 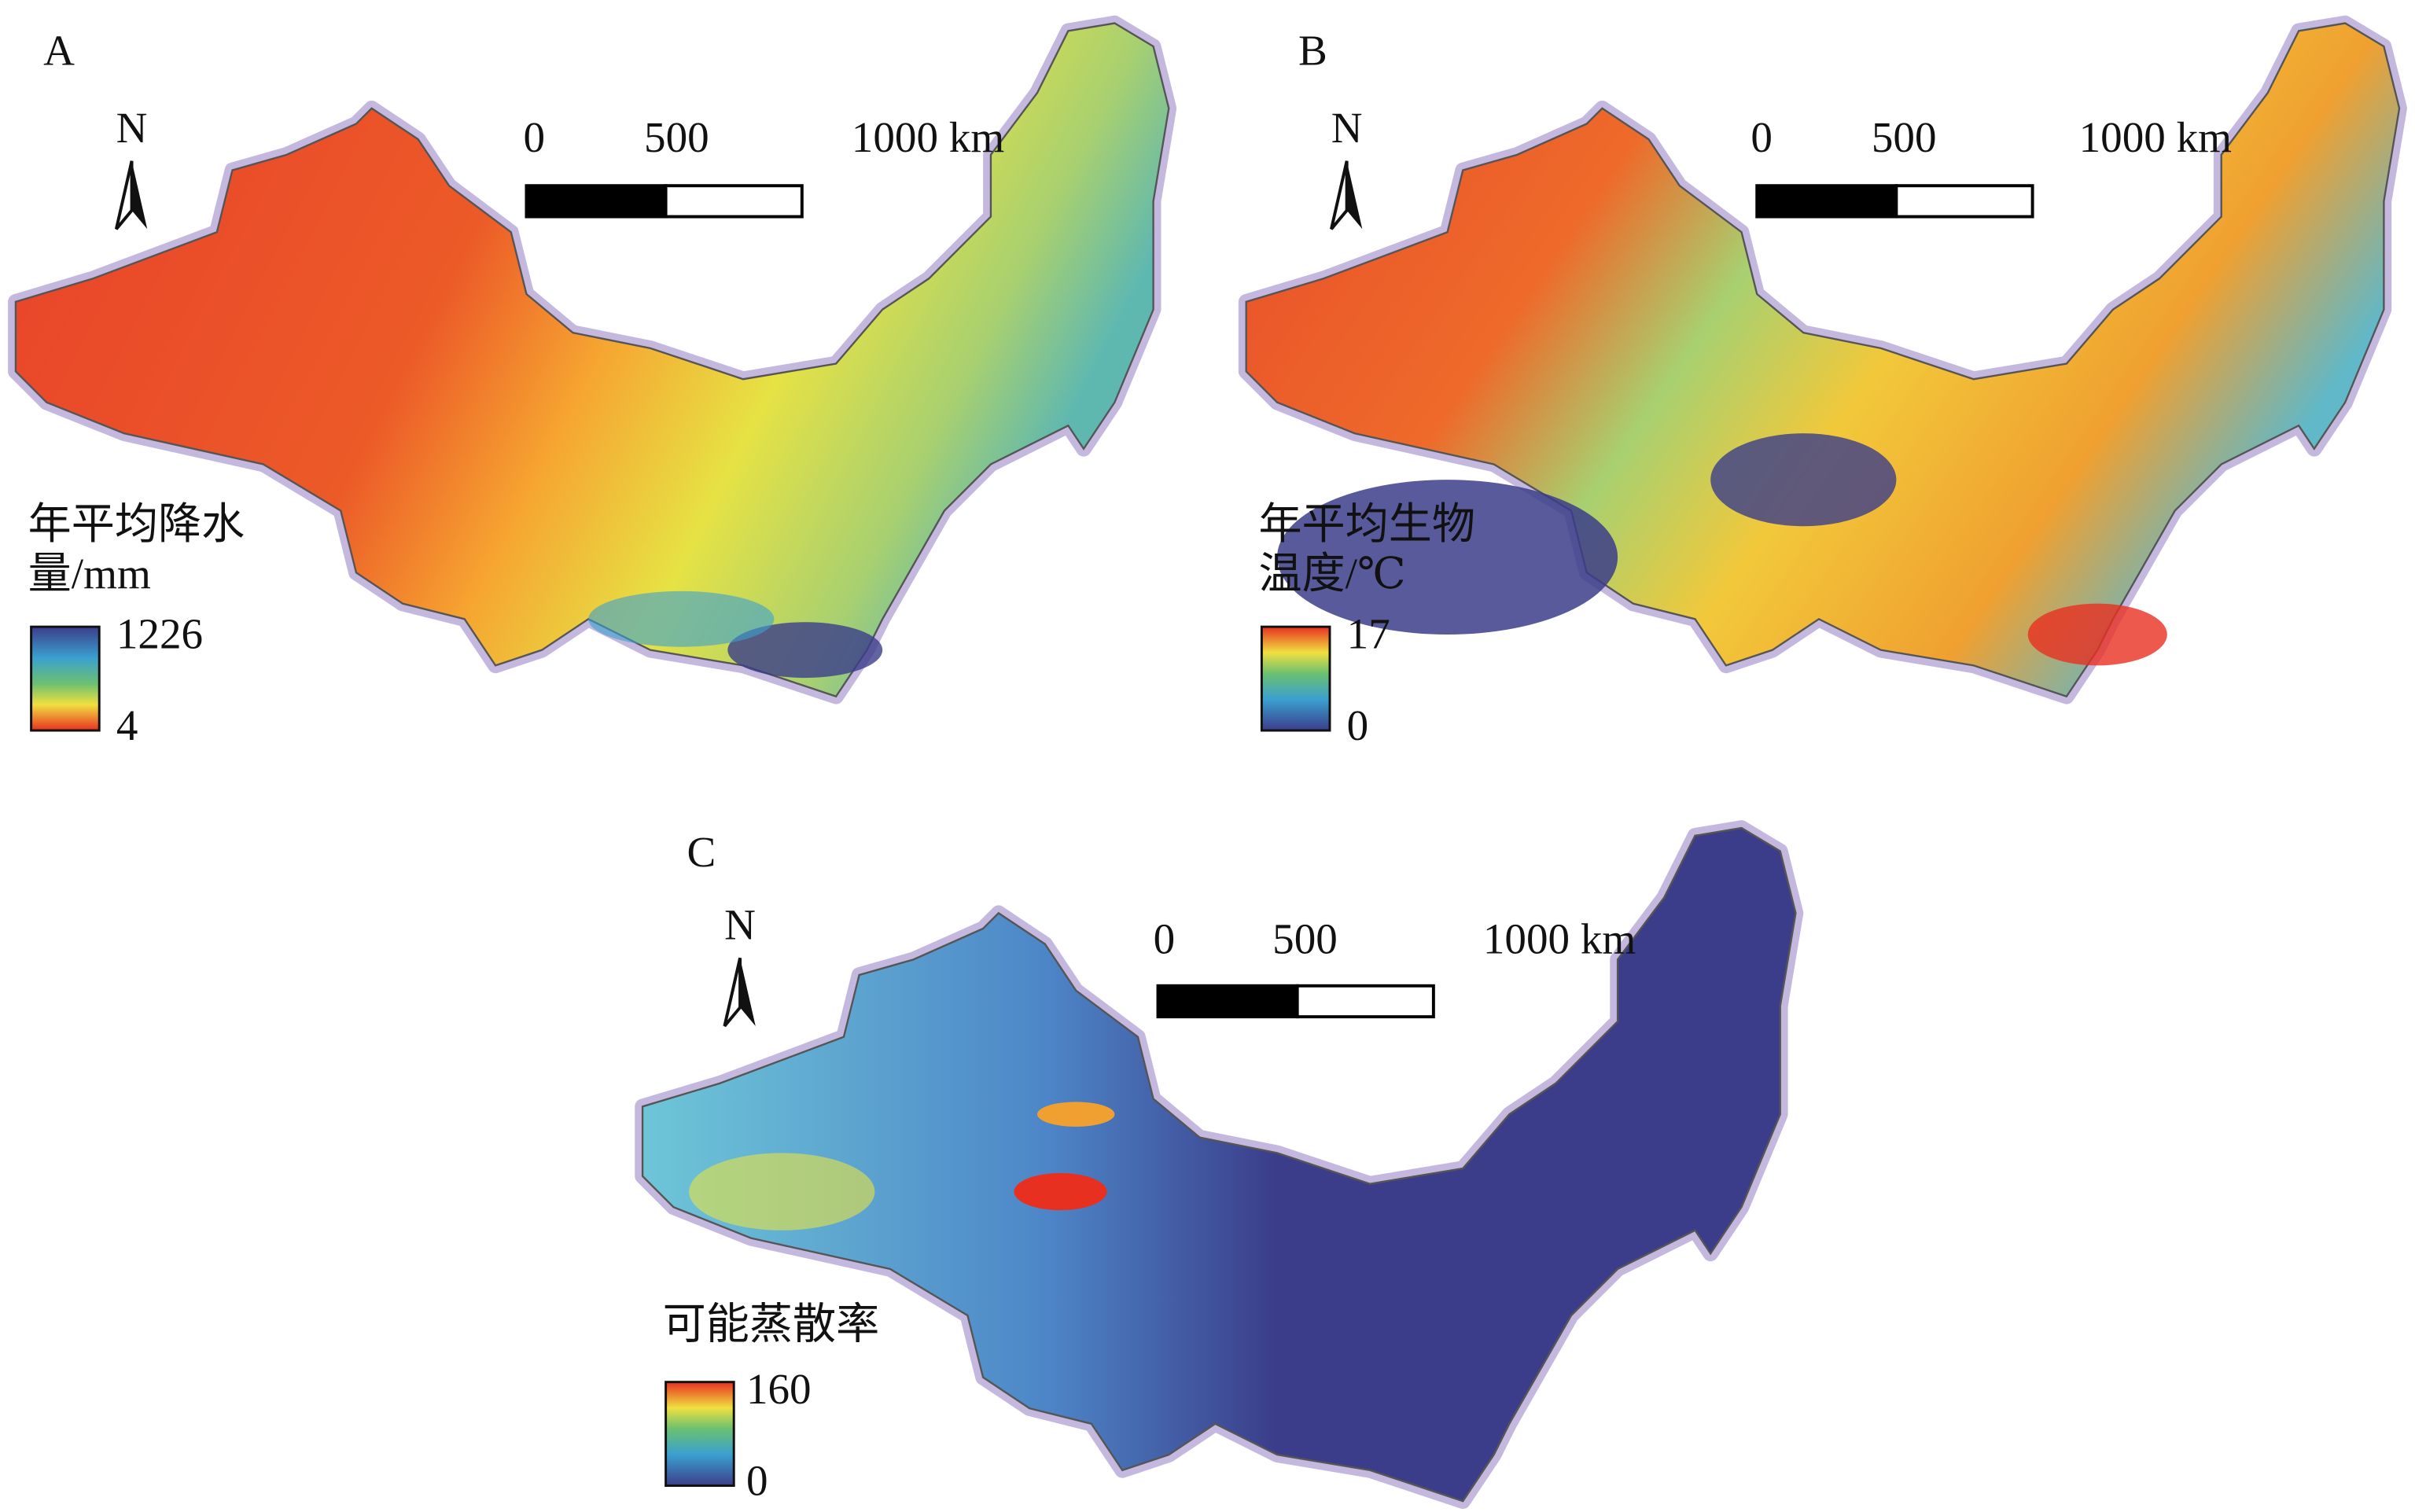 What do you see at coordinates (1331, 574) in the screenshot?
I see `legend-title: 温度/℃` at bounding box center [1331, 574].